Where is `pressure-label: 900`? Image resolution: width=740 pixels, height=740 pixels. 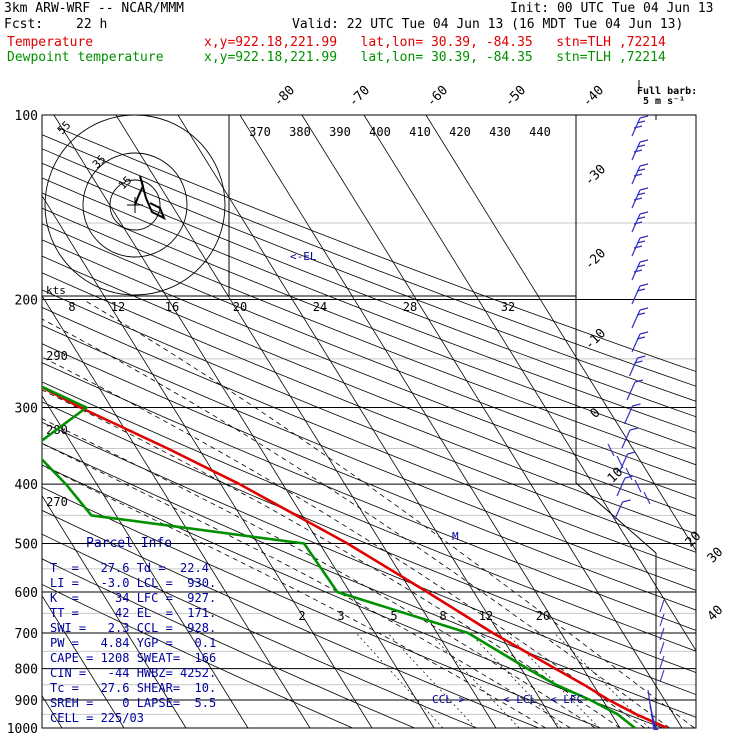
pressure-label: 900 is located at coordinates (26, 701).